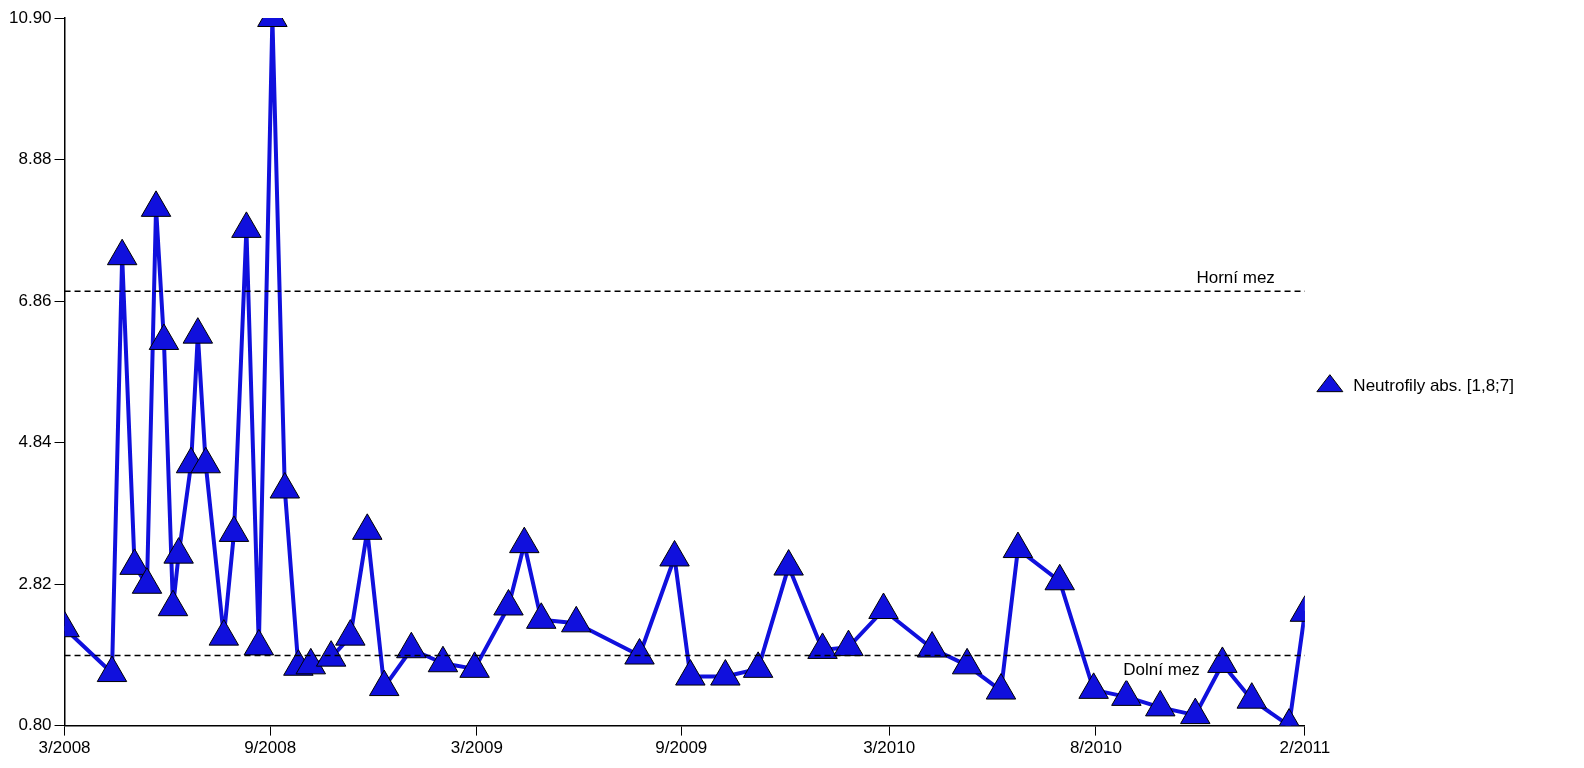 This screenshot has width=1584, height=768. I want to click on legend-label: Neutrofily abs. [1,8;7], so click(1433, 385).